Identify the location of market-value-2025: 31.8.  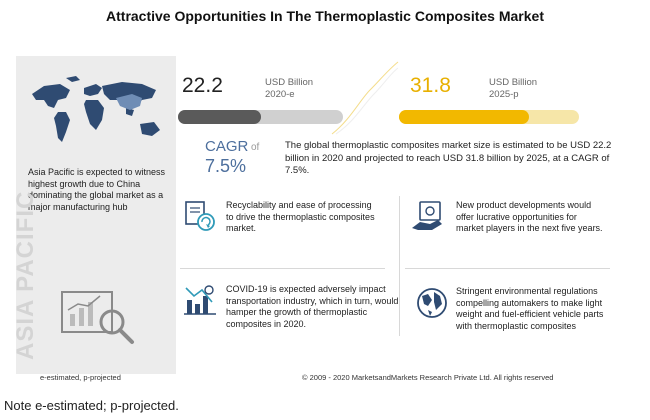
(430, 85).